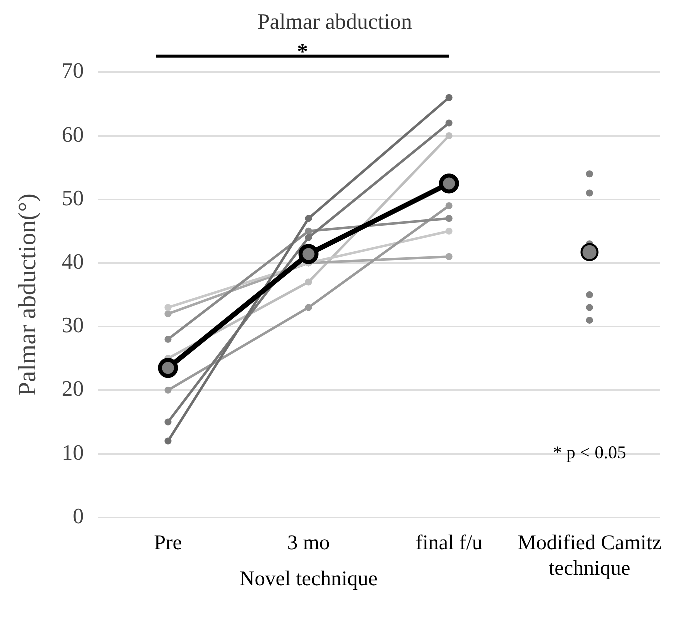 The width and height of the screenshot is (680, 632). I want to click on y-tick-label: 20, so click(73, 389).